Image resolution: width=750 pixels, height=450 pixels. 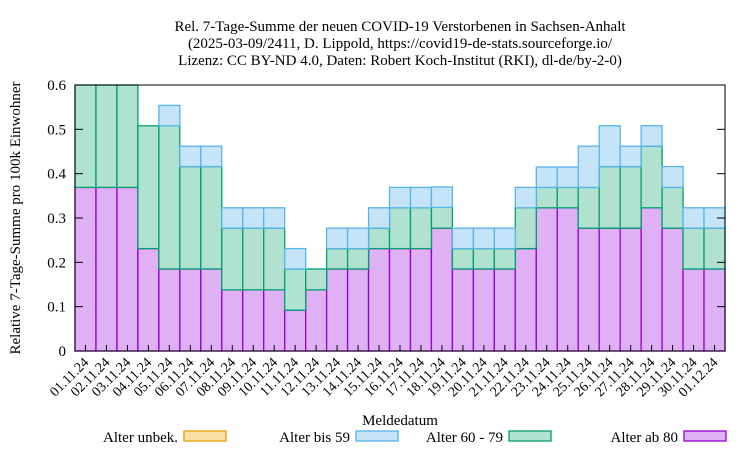 What do you see at coordinates (400, 421) in the screenshot?
I see `x-axis-label: Meldedatum` at bounding box center [400, 421].